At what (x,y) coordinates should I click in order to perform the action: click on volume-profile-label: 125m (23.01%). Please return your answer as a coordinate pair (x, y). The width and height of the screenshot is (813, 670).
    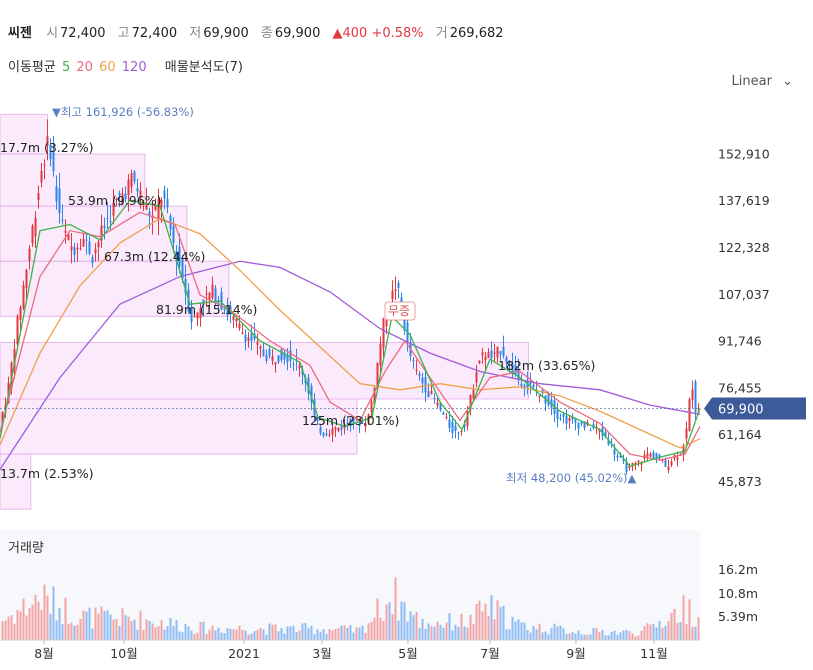
    Looking at the image, I should click on (350, 420).